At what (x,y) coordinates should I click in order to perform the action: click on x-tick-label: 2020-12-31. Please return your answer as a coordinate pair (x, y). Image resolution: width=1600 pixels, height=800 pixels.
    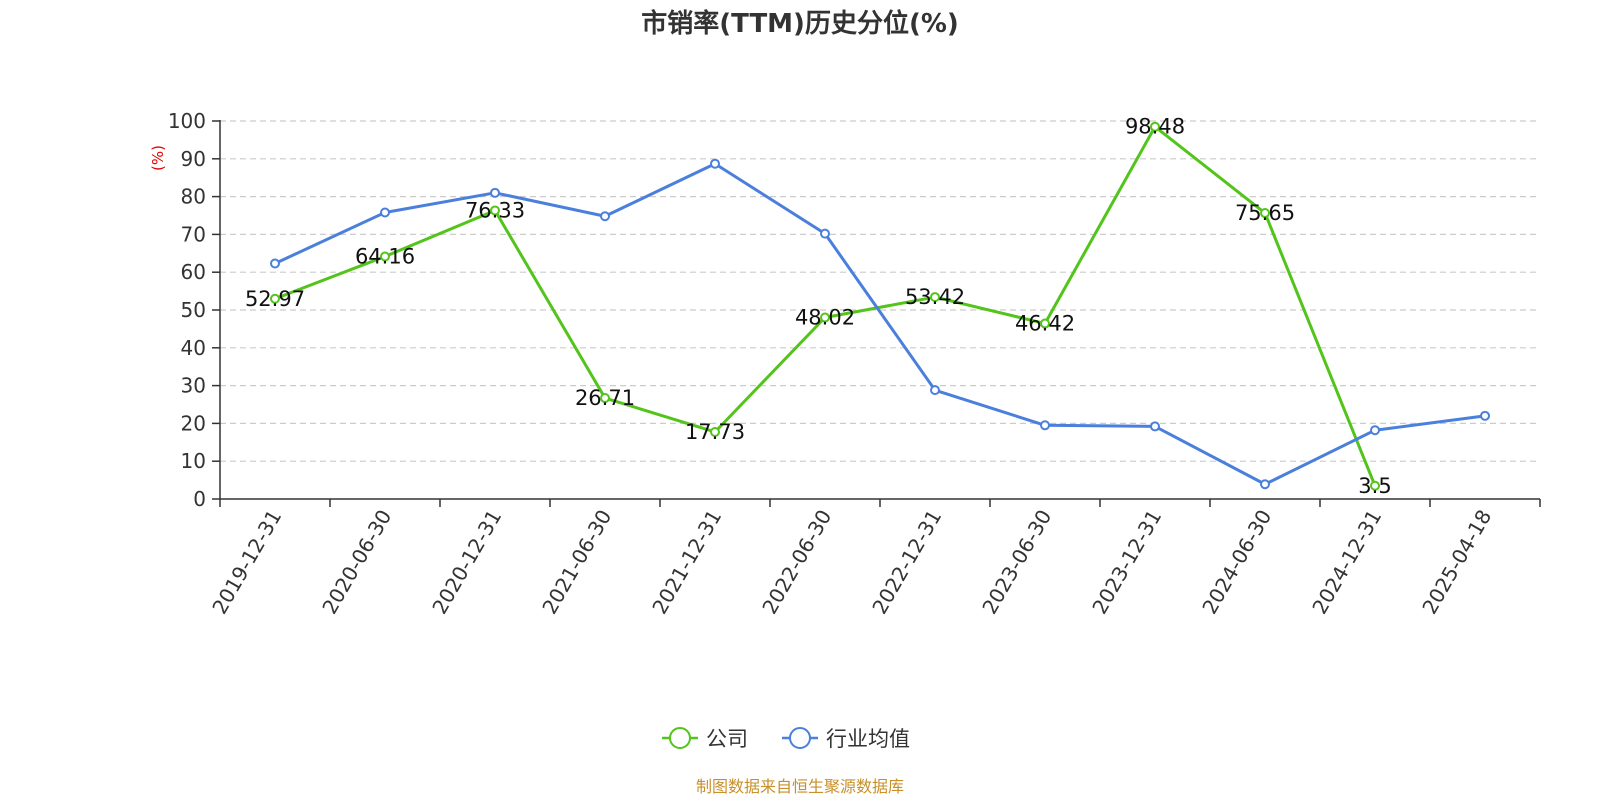
    Looking at the image, I should click on (466, 562).